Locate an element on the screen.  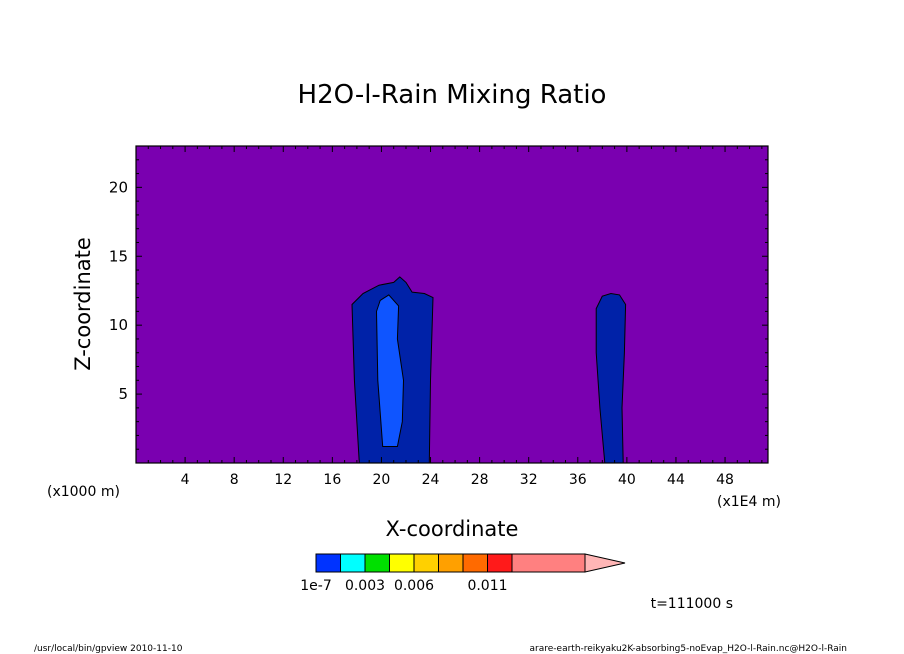
colorbar-labels: 1e-7 0.003 0.006 0.011 is located at coordinates (403, 586).